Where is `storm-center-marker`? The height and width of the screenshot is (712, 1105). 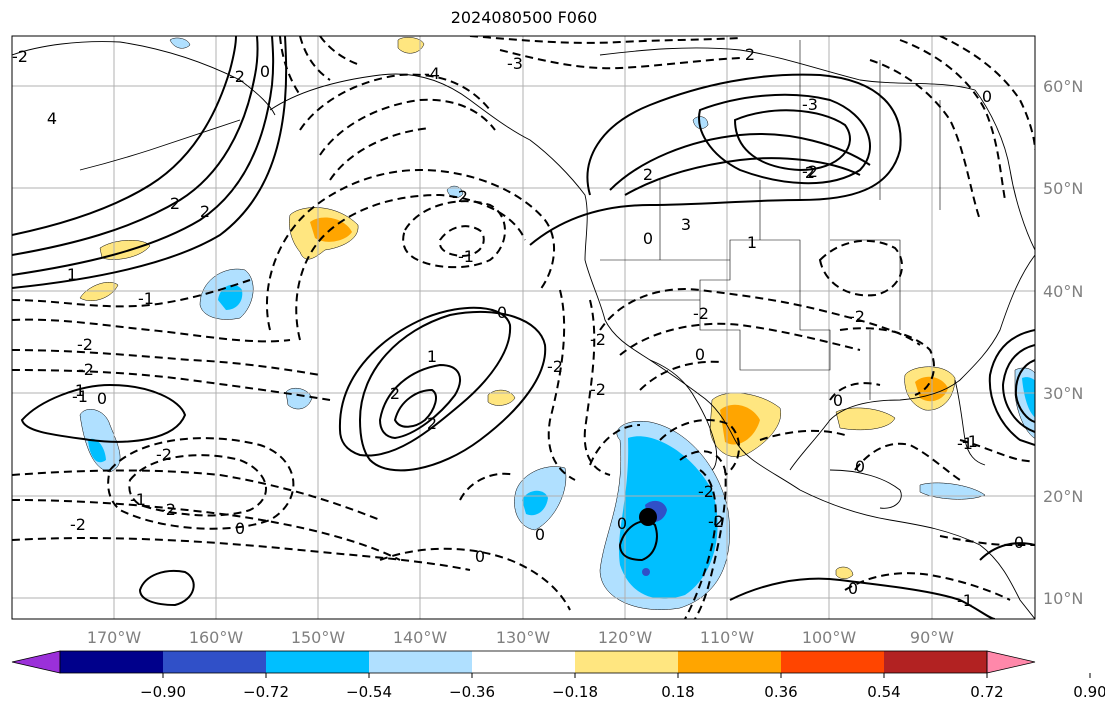
storm-center-marker is located at coordinates (648, 517).